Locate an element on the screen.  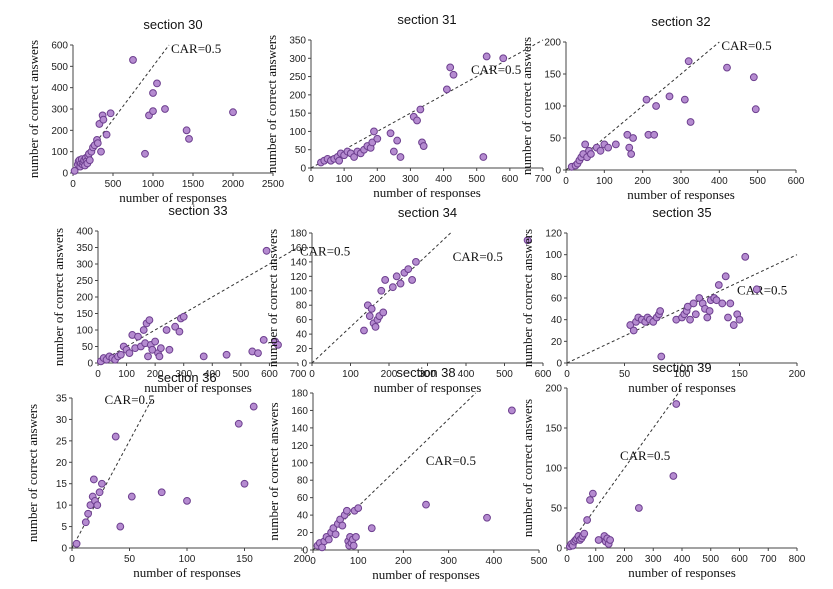
y-tick-label: 40 is located at coordinates (557, 320).